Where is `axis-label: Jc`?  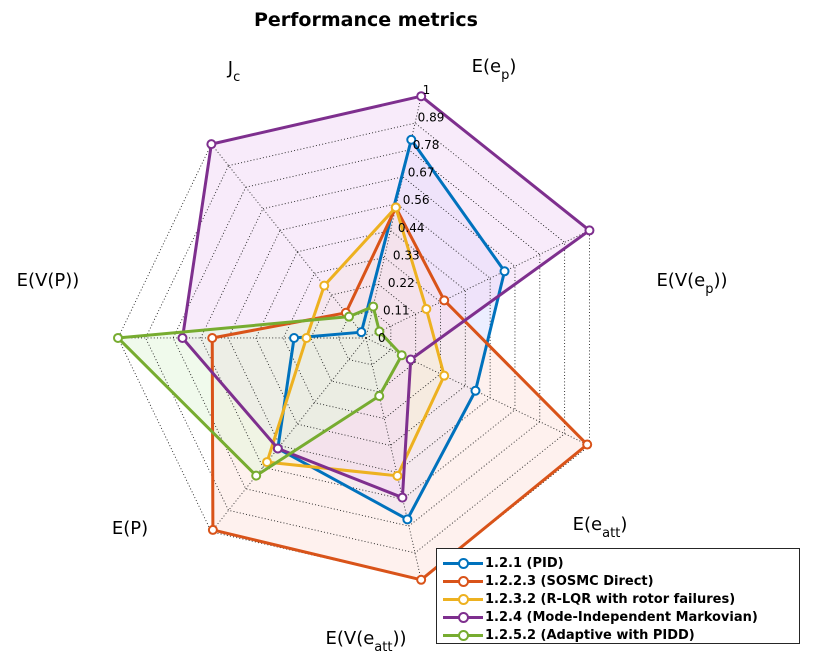 axis-label: Jc is located at coordinates (233, 71).